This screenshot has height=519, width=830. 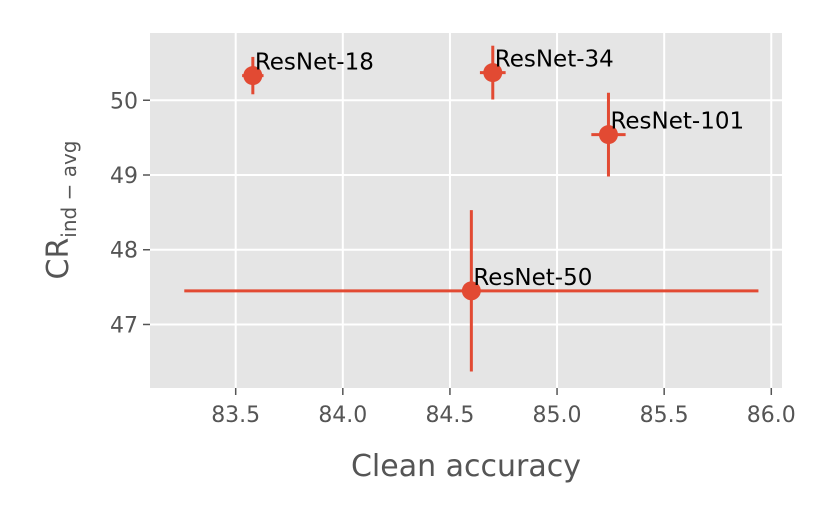 What do you see at coordinates (503, 408) in the screenshot?
I see `x-axis-ticks: 83.5 84.0 84.5 85.0 85.5 86.0` at bounding box center [503, 408].